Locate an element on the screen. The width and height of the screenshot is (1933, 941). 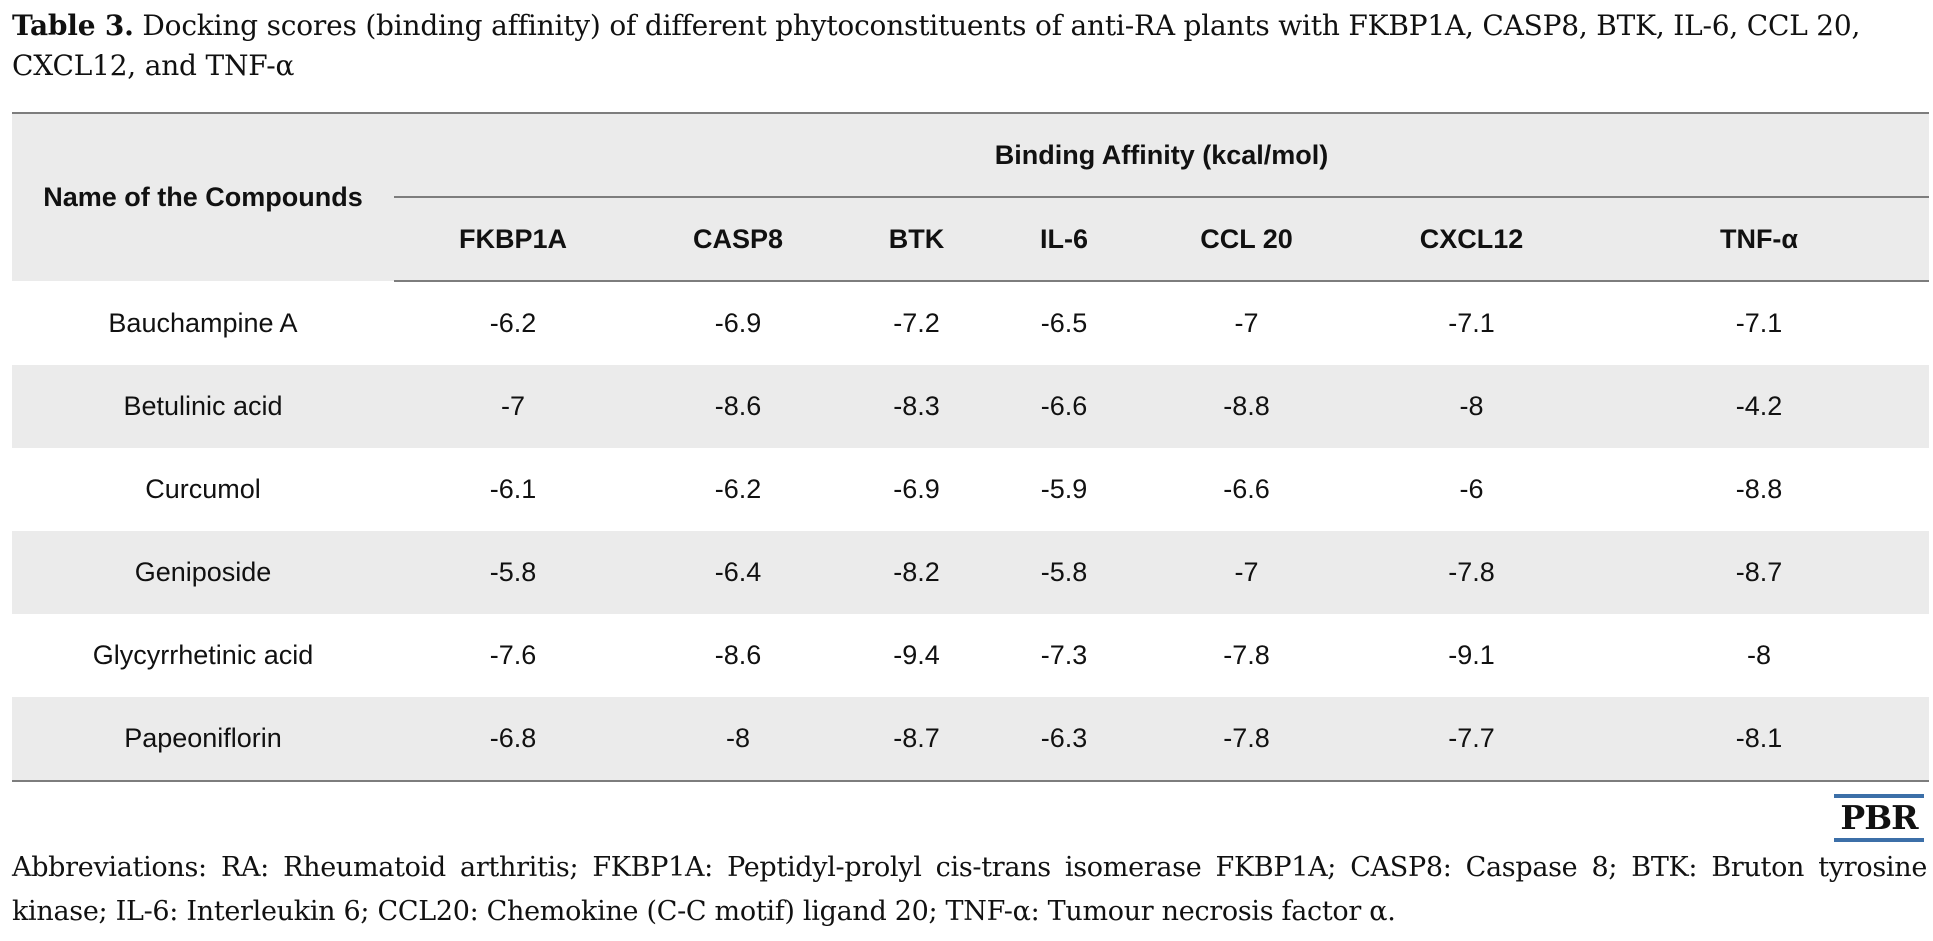
column-header: CXCL12 is located at coordinates (1471, 239).